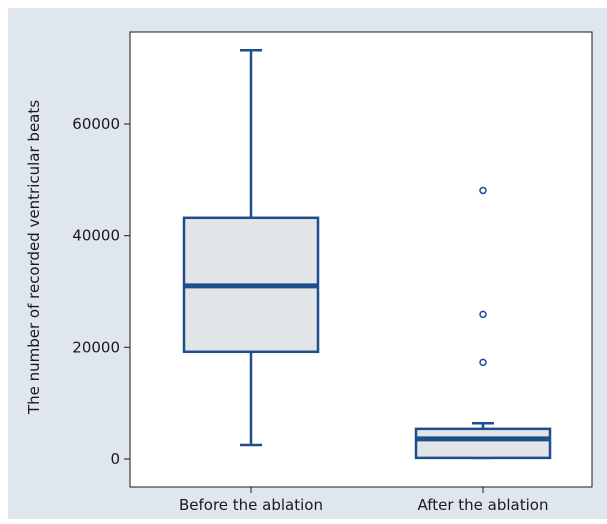 This screenshot has width=607, height=524. What do you see at coordinates (115, 459) in the screenshot?
I see `y-tick-label: 0` at bounding box center [115, 459].